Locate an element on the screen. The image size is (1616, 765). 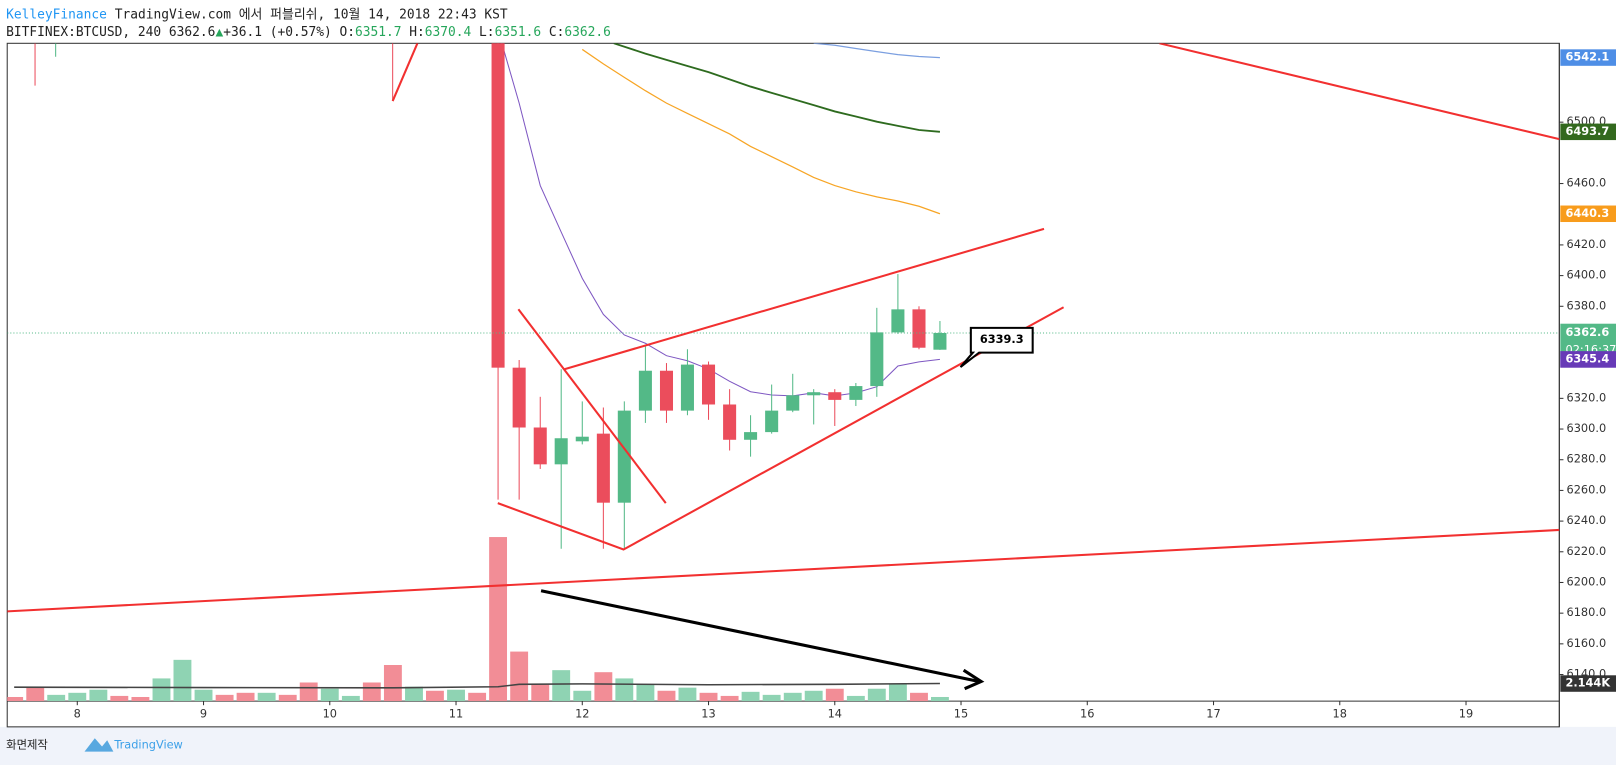
y-tick-label: 6220.0 is located at coordinates (1587, 551).